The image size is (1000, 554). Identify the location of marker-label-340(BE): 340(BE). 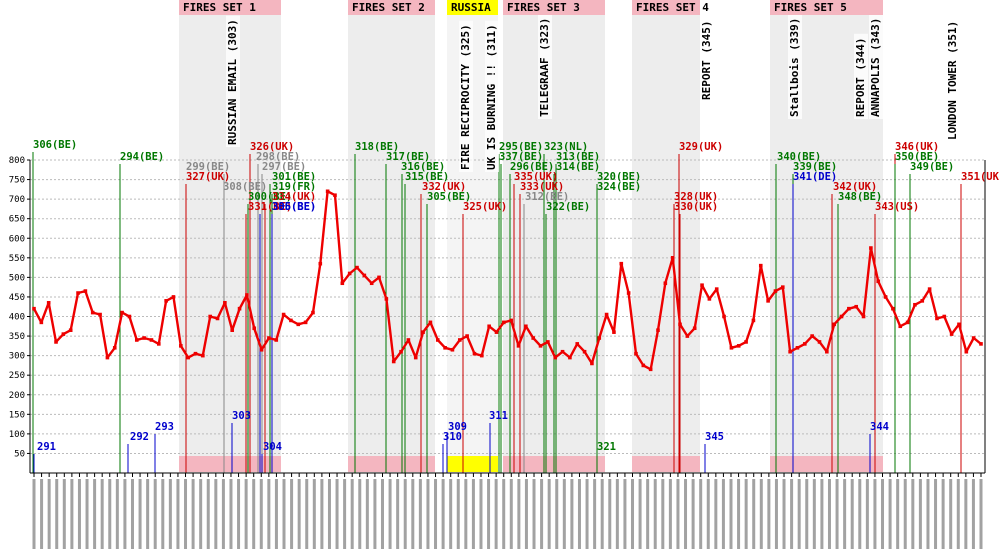
(799, 157).